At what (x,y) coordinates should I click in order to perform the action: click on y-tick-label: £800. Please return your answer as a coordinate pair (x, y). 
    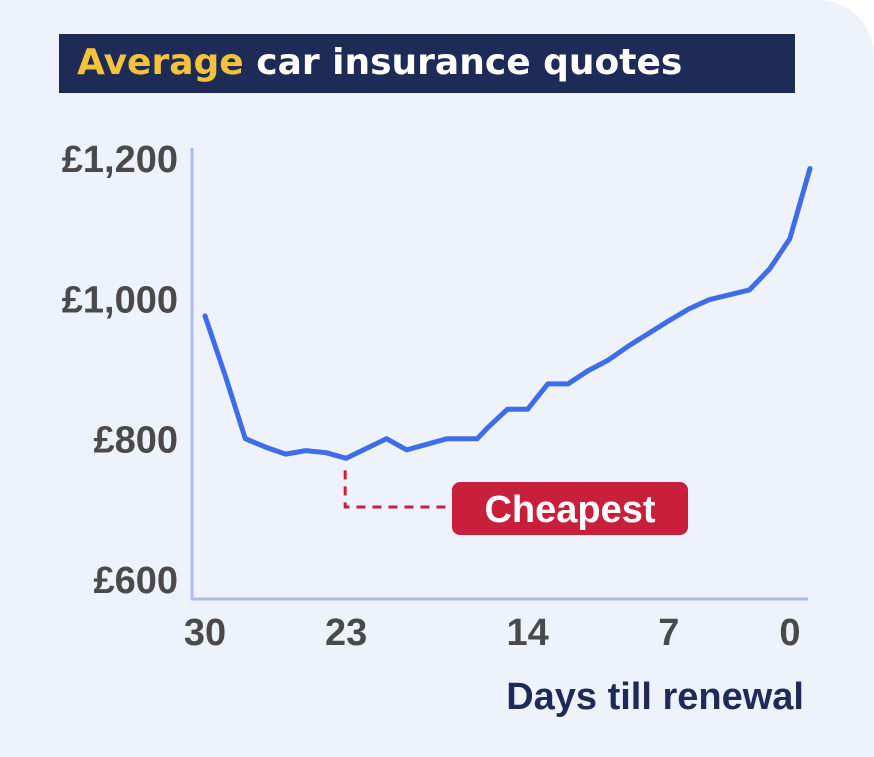
    Looking at the image, I should click on (135, 441).